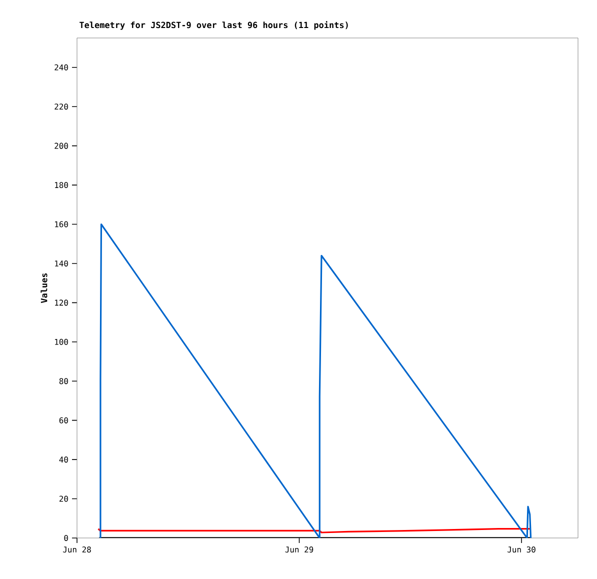 The height and width of the screenshot is (579, 597). I want to click on chart-title: Telemetry for JS2DST-9 over last 96 hours (11 points), so click(214, 25).